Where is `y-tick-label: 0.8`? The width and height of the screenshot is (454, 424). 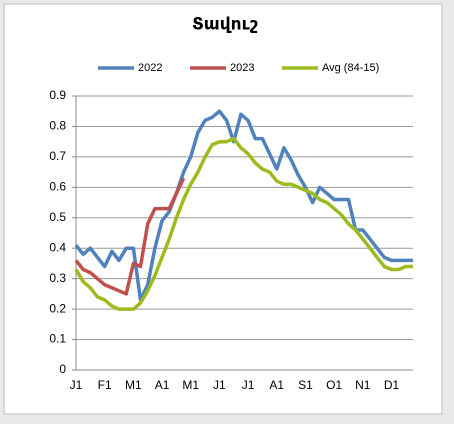
y-tick-label: 0.8 is located at coordinates (57, 126).